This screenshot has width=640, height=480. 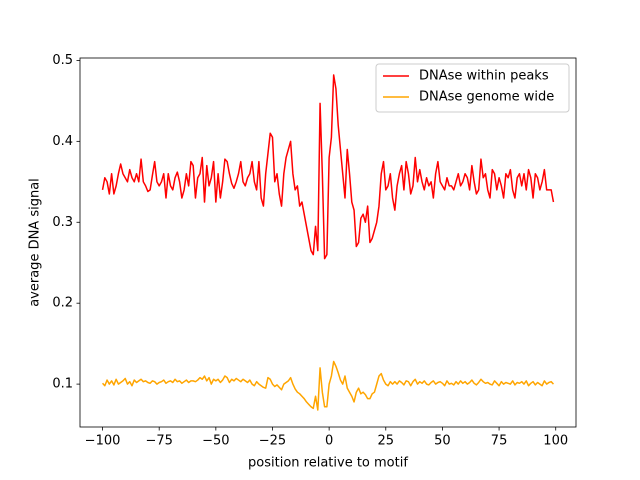 I want to click on x-tick-label: −75, so click(x=158, y=441).